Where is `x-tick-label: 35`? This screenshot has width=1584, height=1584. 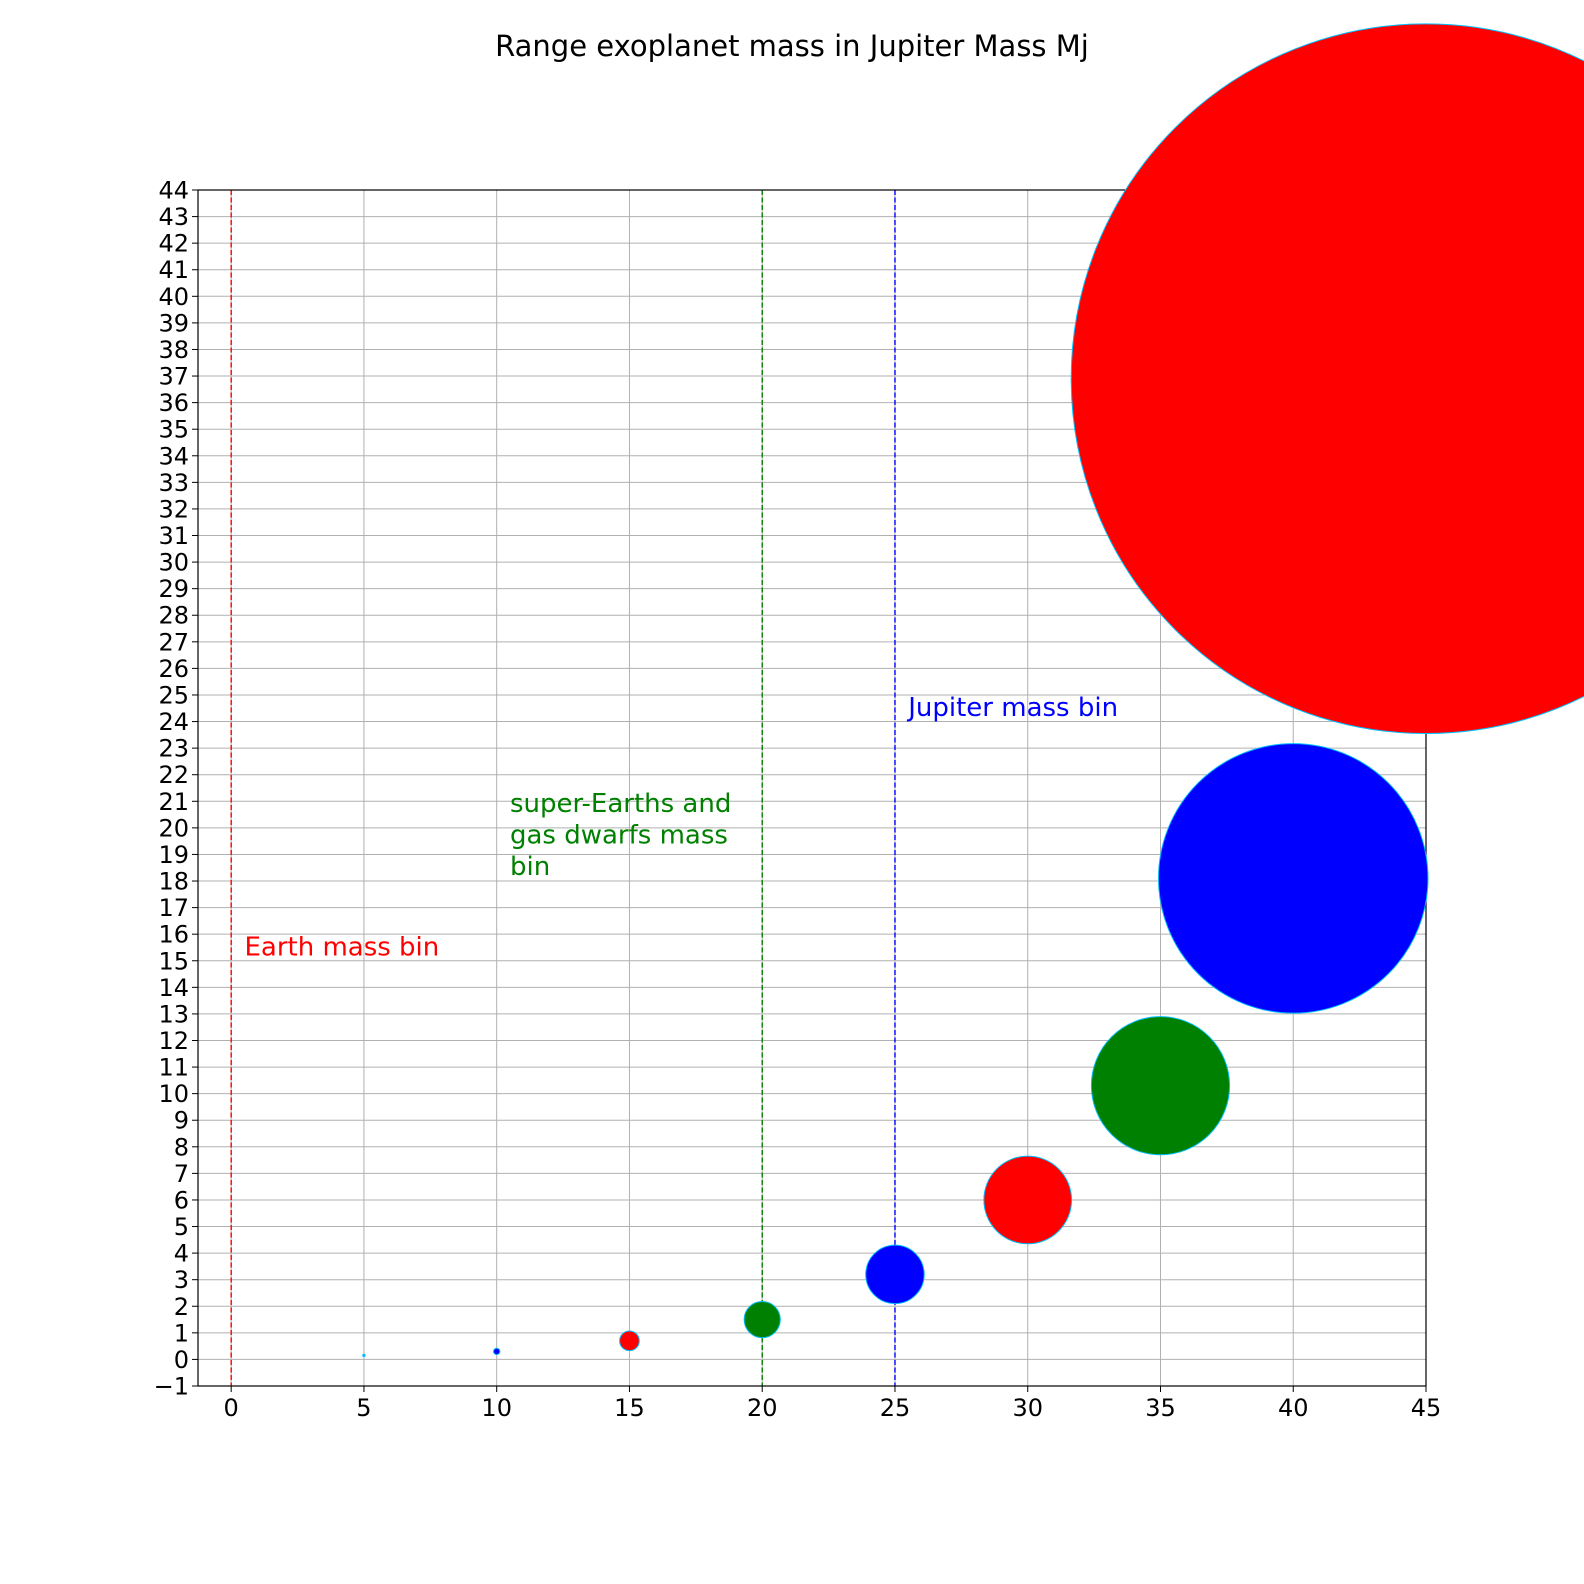
x-tick-label: 35 is located at coordinates (1160, 1408).